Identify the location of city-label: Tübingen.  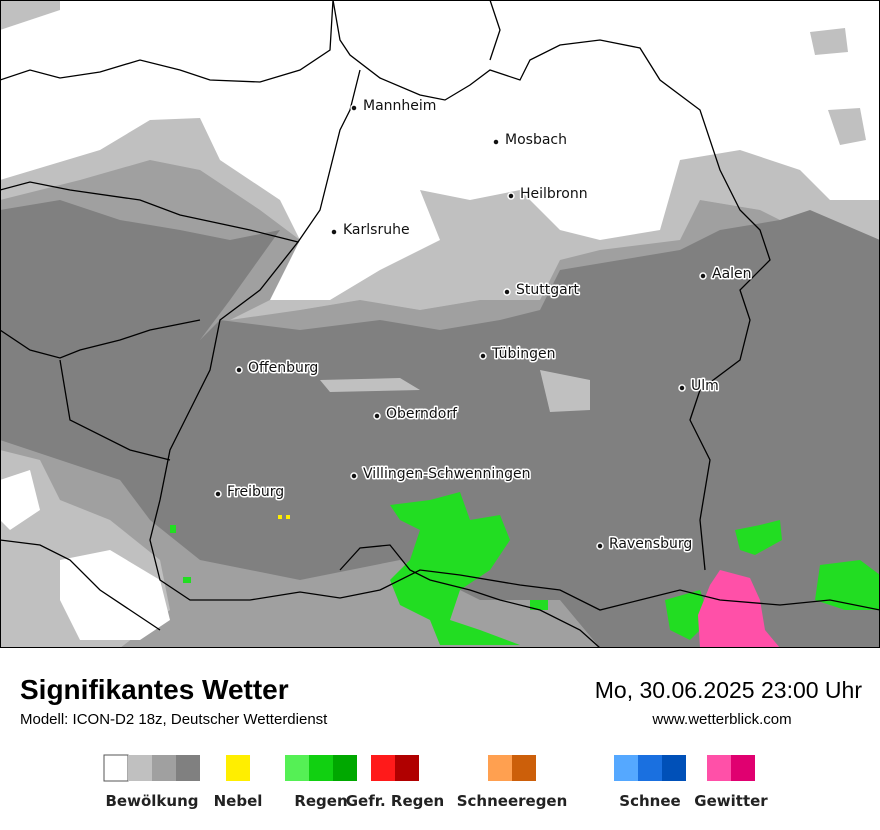
(523, 354).